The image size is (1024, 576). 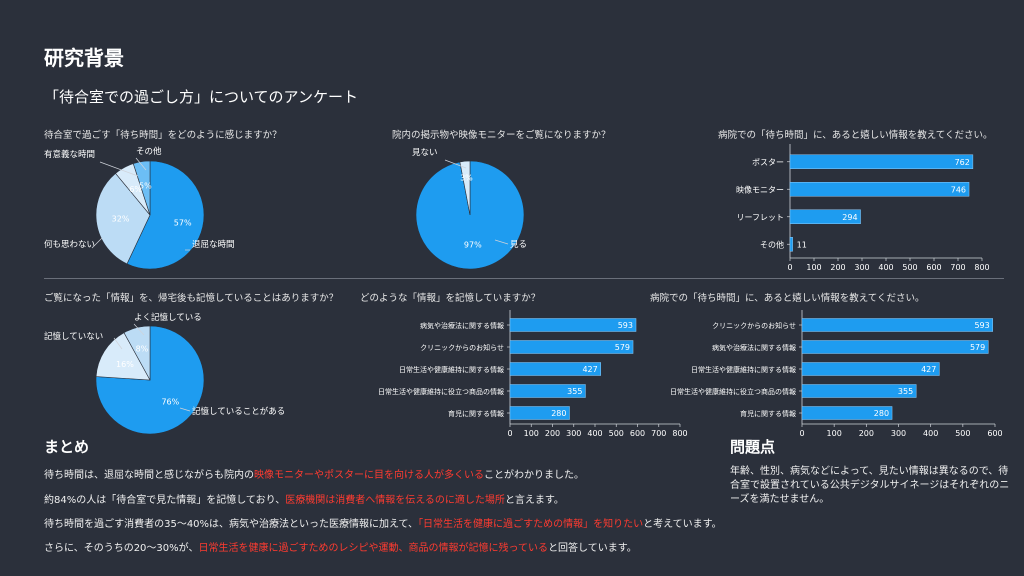 What do you see at coordinates (928, 369) in the screenshot?
I see `q6-bar-value-label-item-2: 427` at bounding box center [928, 369].